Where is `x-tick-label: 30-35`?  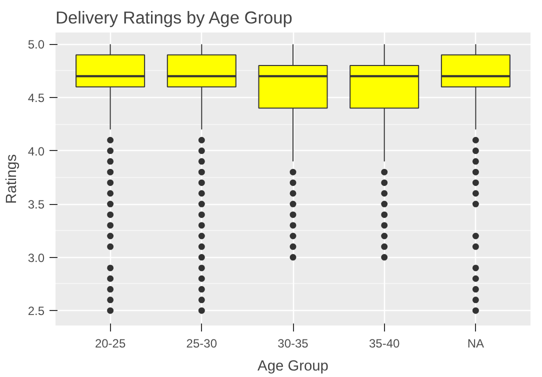 x-tick-label: 30-35 is located at coordinates (293, 343).